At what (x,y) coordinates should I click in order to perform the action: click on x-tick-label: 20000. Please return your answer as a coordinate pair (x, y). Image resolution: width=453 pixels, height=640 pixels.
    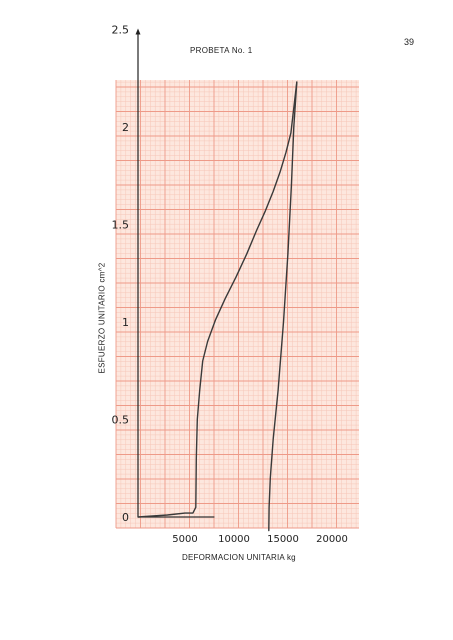
    Looking at the image, I should click on (332, 539).